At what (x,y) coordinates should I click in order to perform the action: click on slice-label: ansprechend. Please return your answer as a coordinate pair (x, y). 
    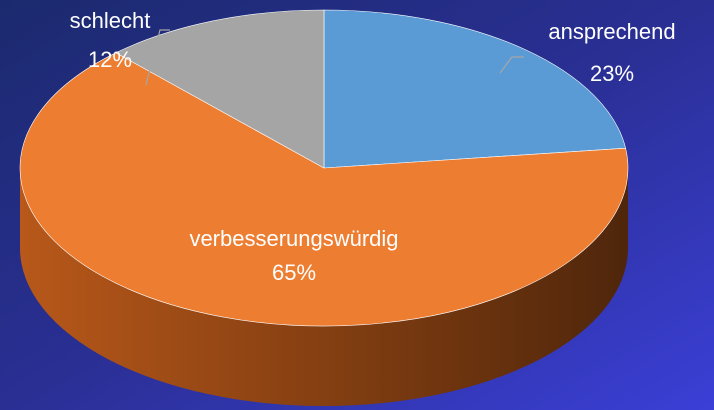
    Looking at the image, I should click on (611, 31).